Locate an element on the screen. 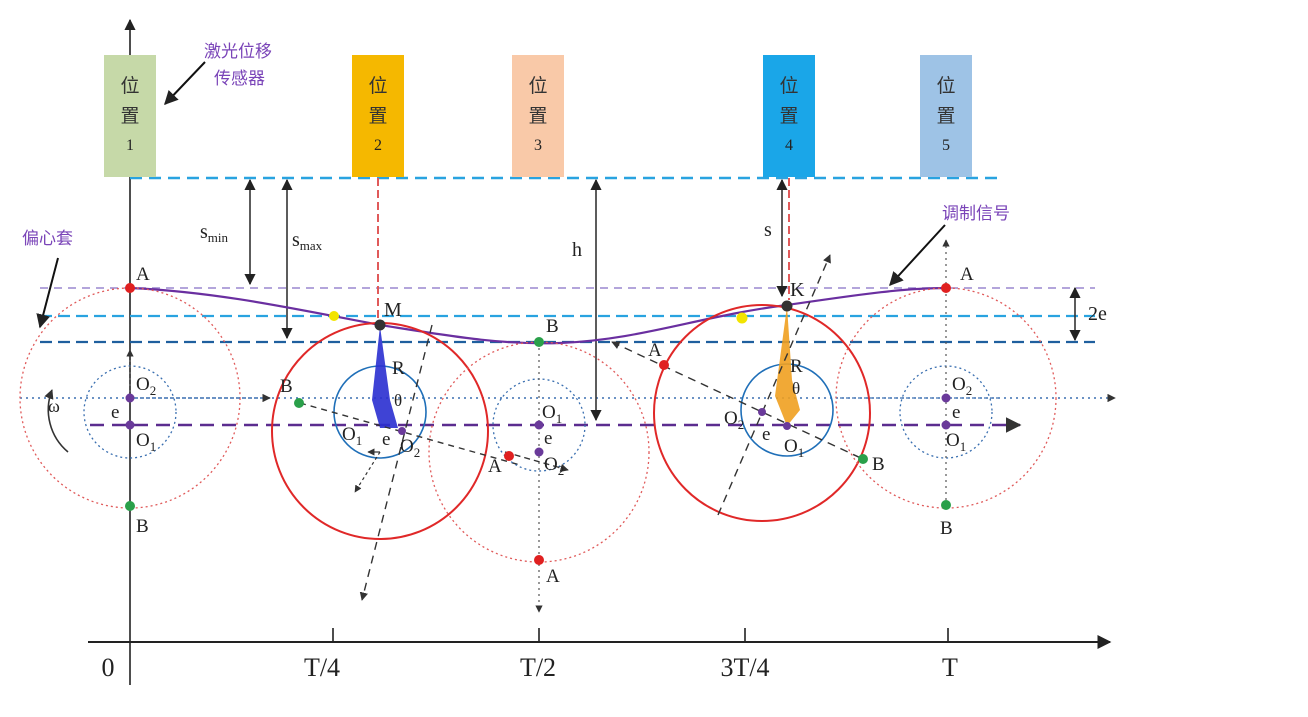 This screenshot has height=717, width=1308. point-o2-pos5 is located at coordinates (946, 398).